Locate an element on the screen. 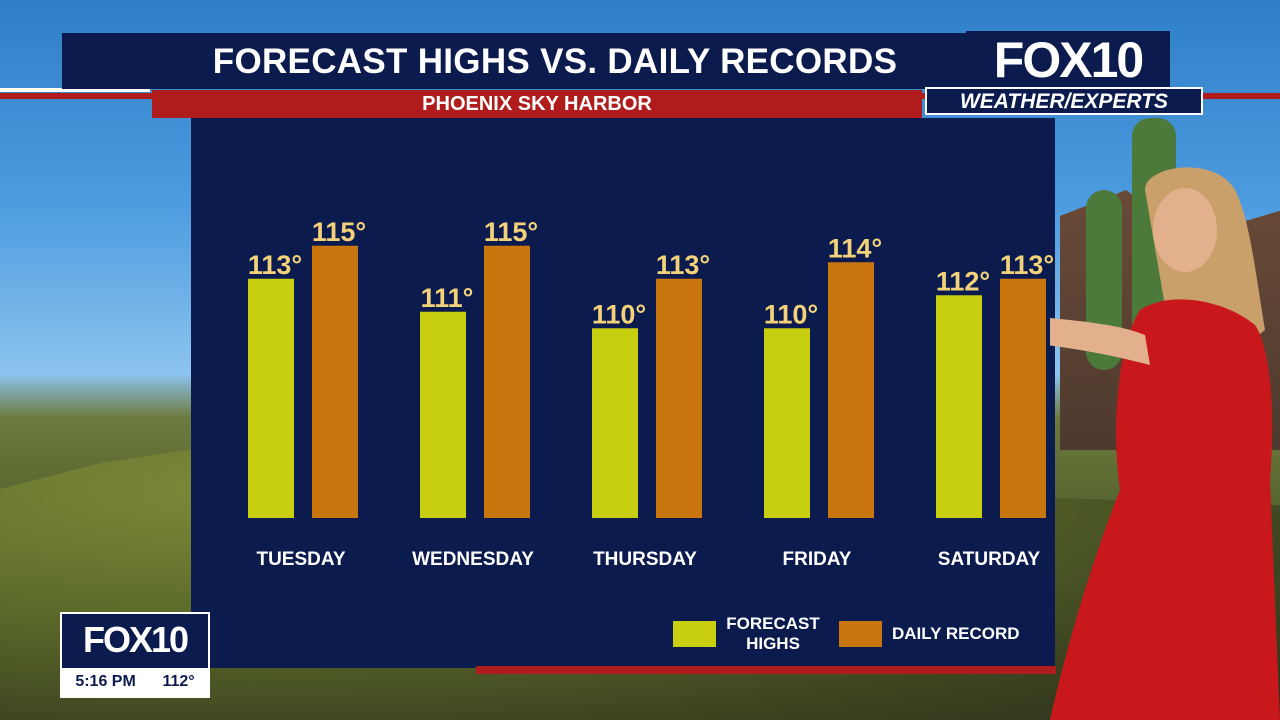  subtitle-bar: PHOENIX SKY HARBOR is located at coordinates (537, 104).